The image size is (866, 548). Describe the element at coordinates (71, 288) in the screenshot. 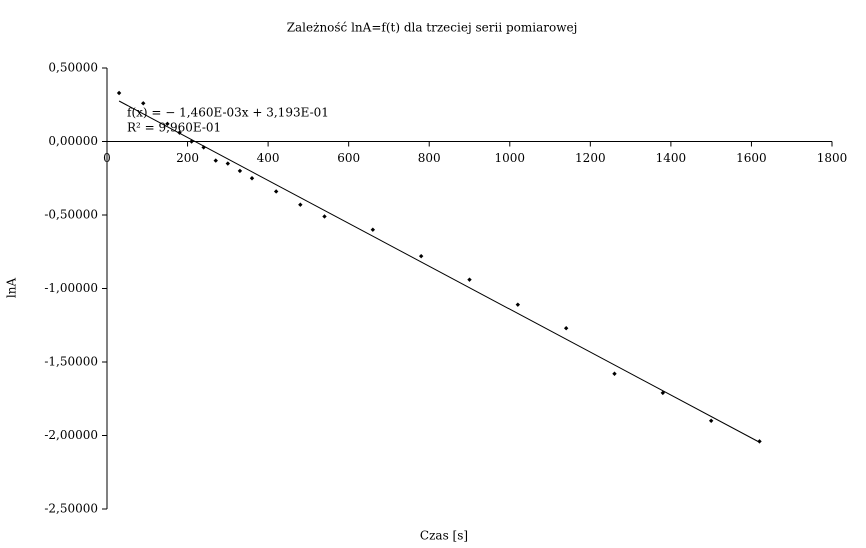

I see `y-tick-label: -1,00000` at that location.